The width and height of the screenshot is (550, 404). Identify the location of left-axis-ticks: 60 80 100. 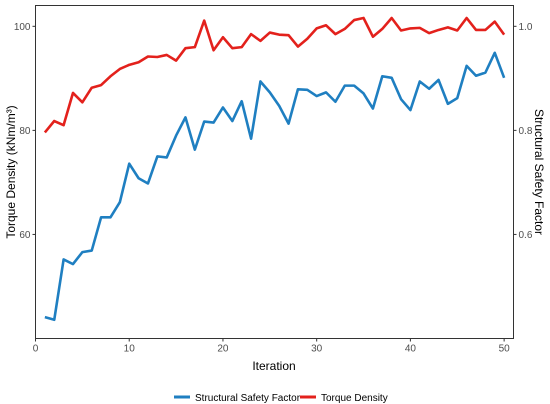
(25, 131).